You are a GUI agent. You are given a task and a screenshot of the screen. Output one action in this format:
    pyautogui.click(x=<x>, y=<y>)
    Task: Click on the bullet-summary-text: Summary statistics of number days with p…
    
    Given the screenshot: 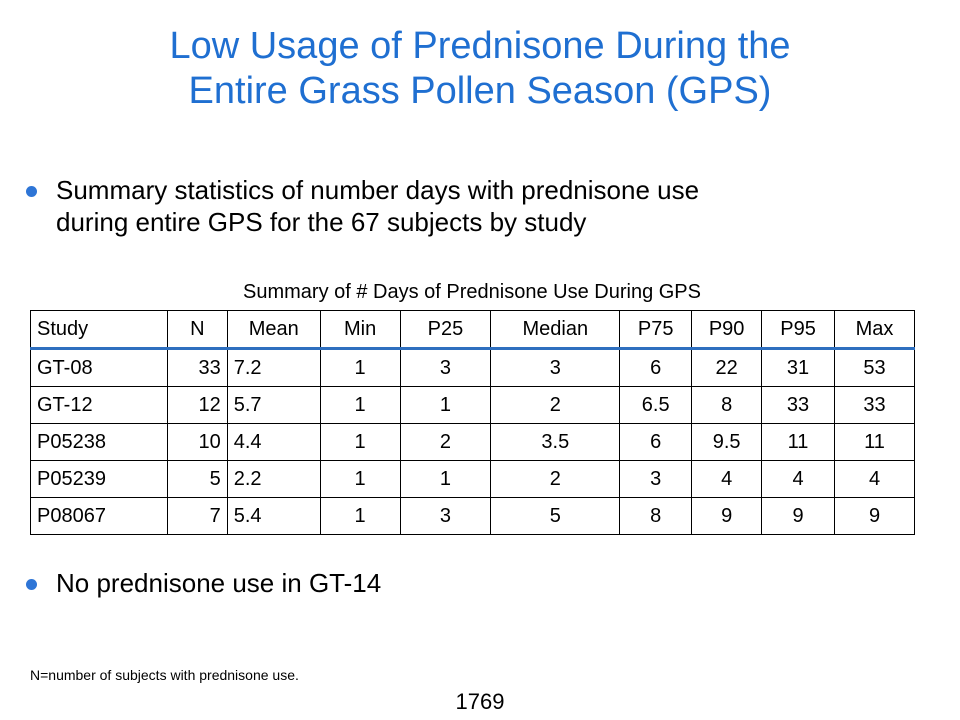 What is the action you would take?
    pyautogui.click(x=466, y=206)
    